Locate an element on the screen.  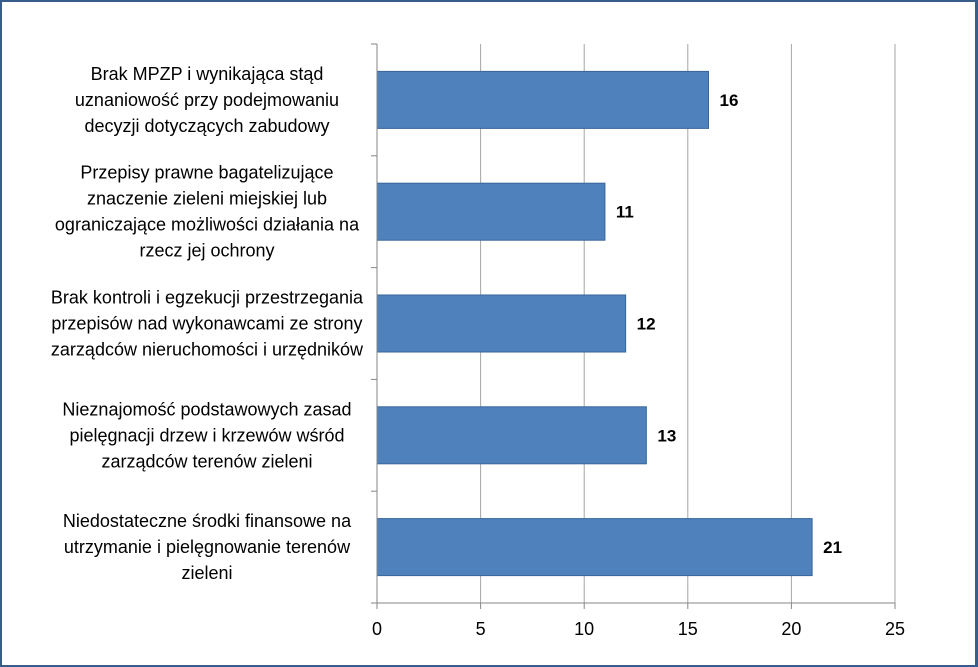
category-label-line: decyzji dotyczących zabudowy is located at coordinates (206, 126).